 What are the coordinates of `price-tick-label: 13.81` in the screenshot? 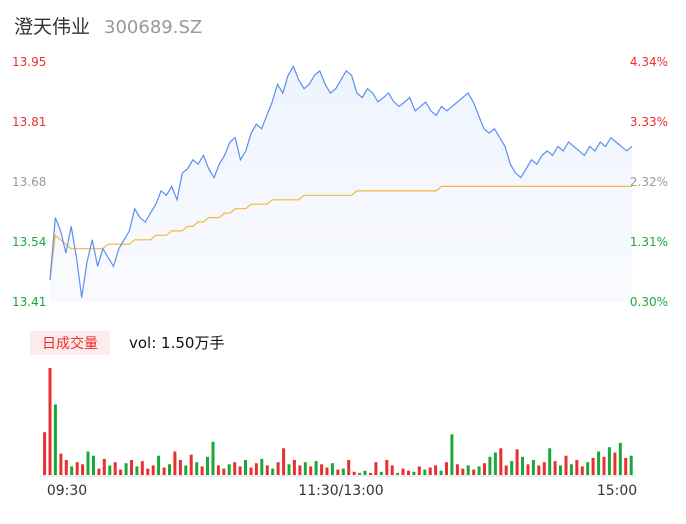 It's located at (29, 122).